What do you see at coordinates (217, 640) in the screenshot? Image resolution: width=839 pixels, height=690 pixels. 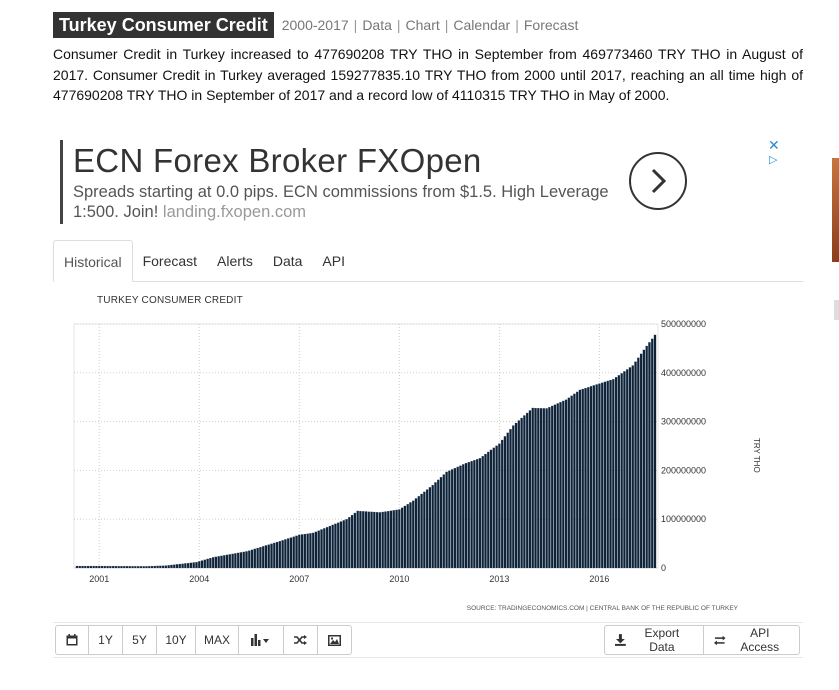 I see `range-max-button: MAX` at bounding box center [217, 640].